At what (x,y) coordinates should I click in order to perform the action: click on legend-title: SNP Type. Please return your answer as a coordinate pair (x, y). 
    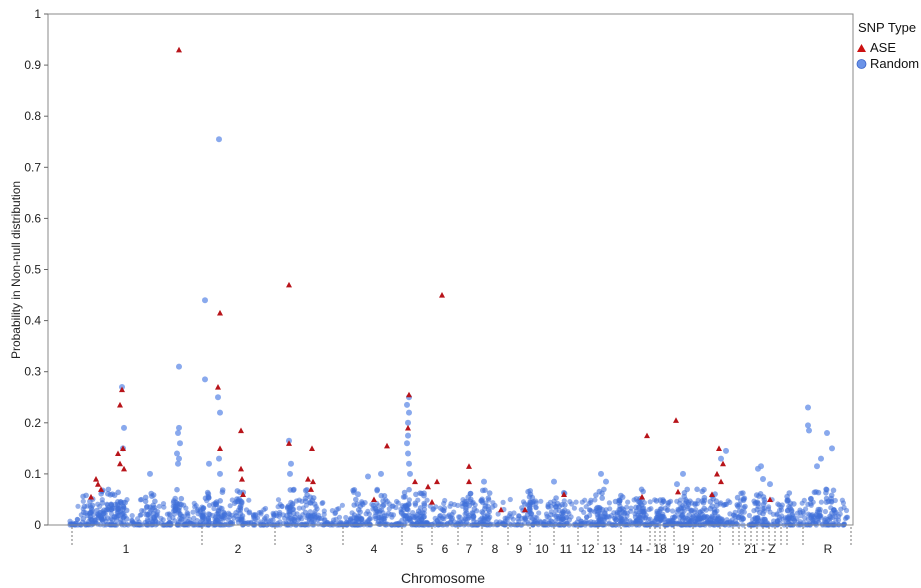
    Looking at the image, I should click on (887, 27).